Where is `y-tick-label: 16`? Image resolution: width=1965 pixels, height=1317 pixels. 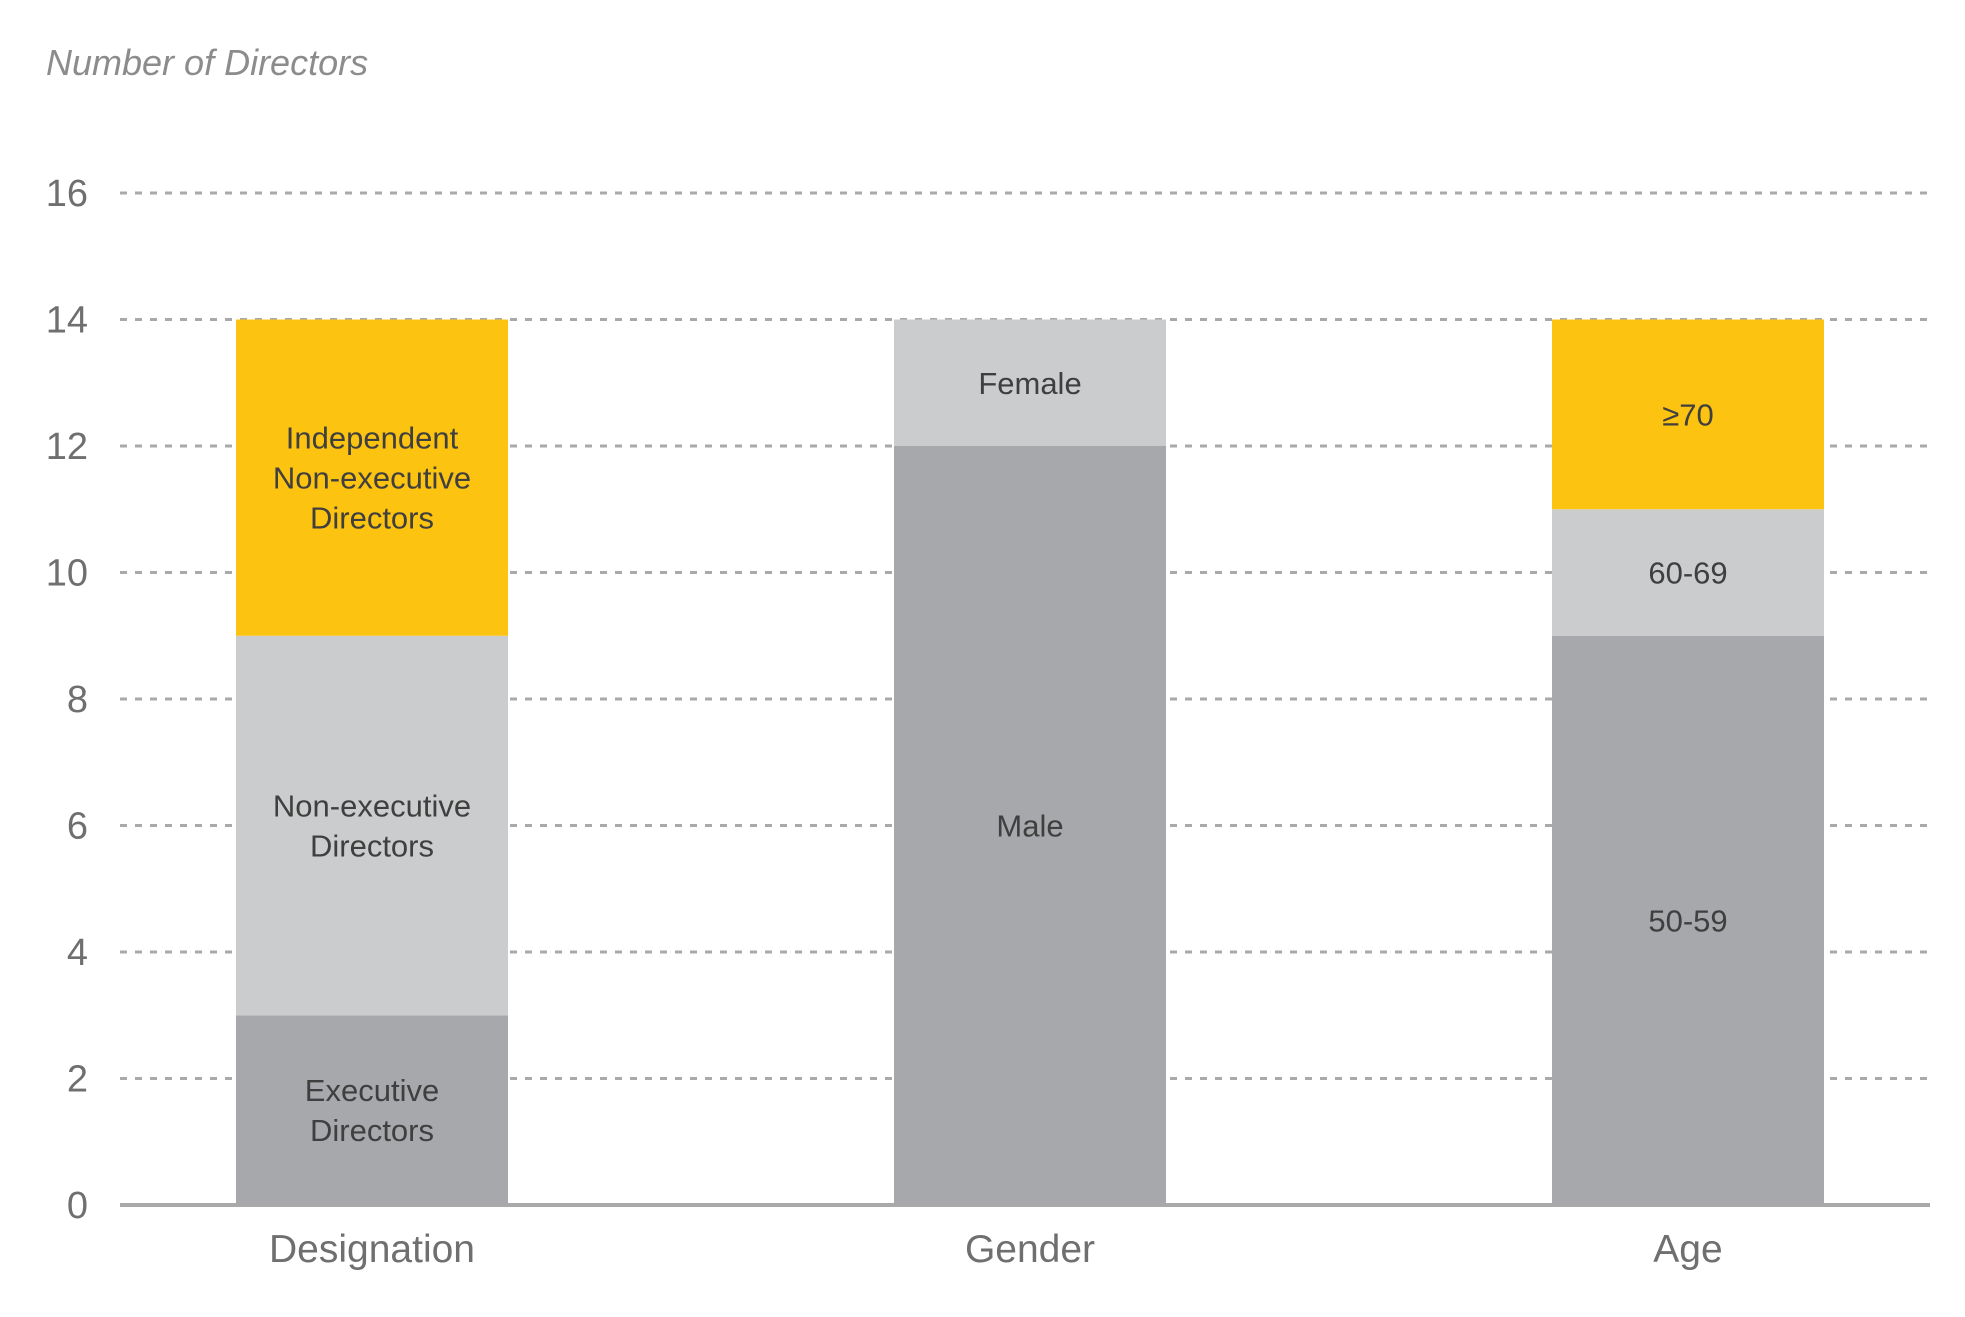 y-tick-label: 16 is located at coordinates (67, 194).